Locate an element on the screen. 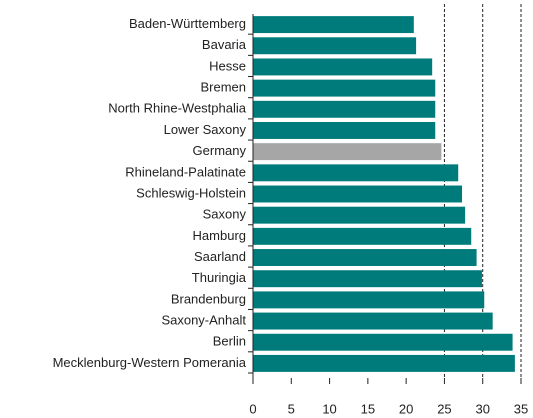 The image size is (533, 418). x-tick-label: 20 is located at coordinates (406, 408).